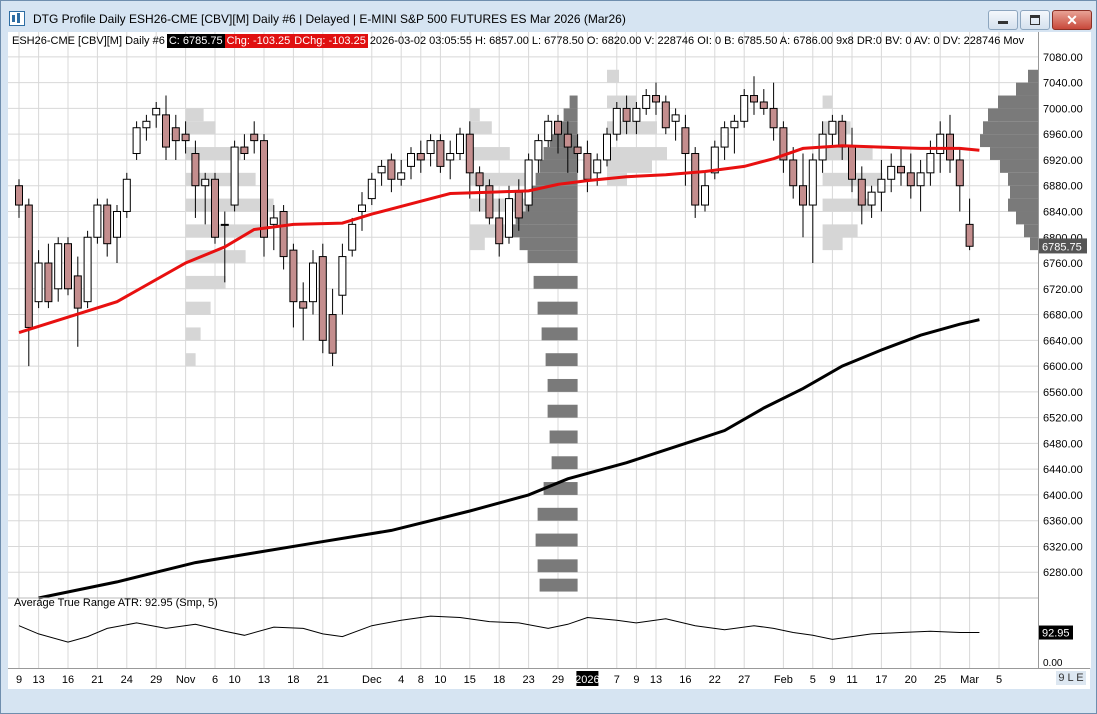 This screenshot has width=1097, height=714. What do you see at coordinates (264, 680) in the screenshot?
I see `time-tick-label: 13` at bounding box center [264, 680].